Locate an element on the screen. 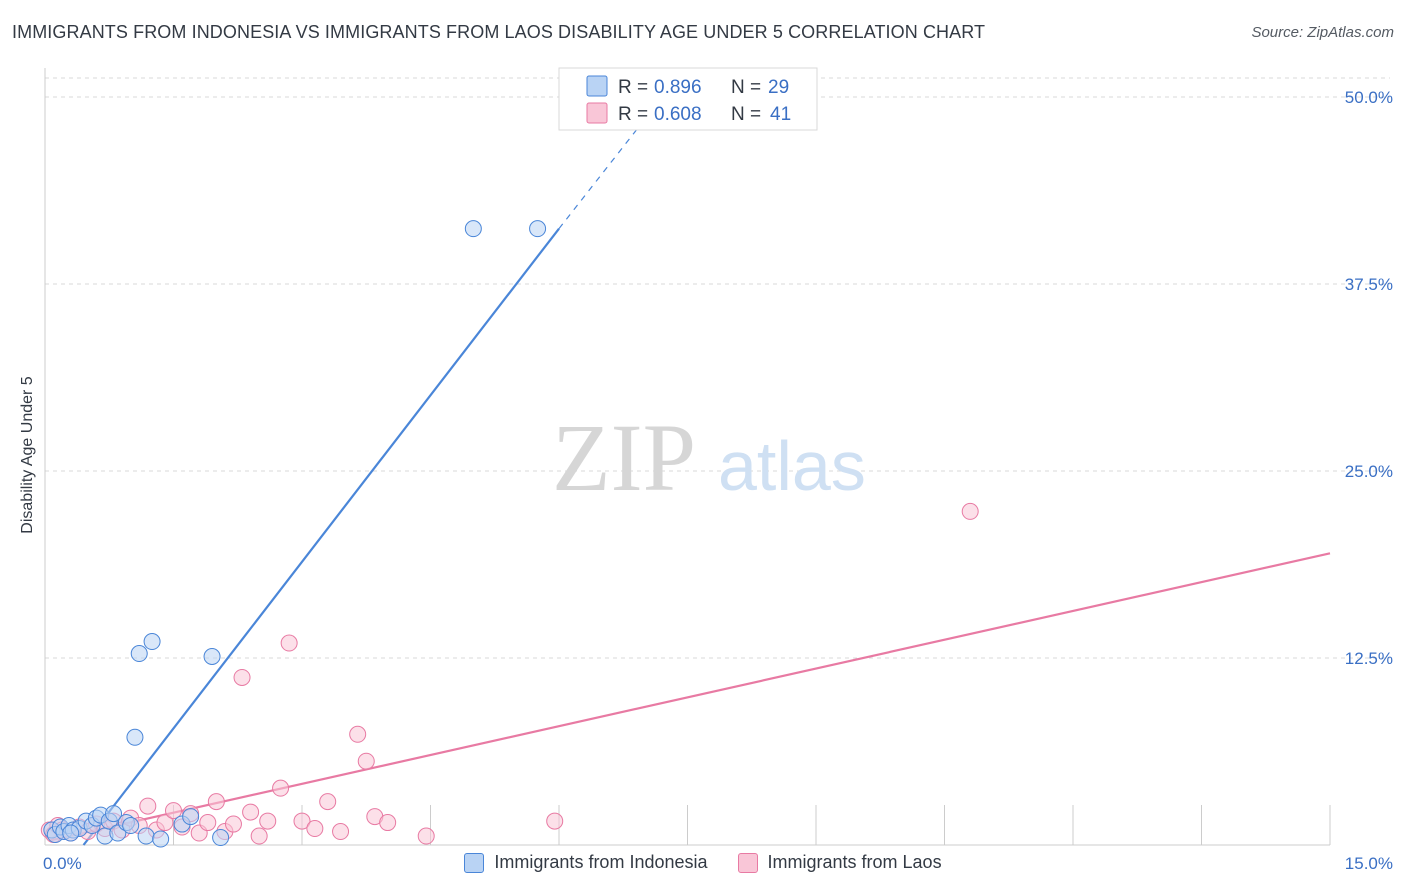  legend-n-label-laos: N = is located at coordinates (746, 114).